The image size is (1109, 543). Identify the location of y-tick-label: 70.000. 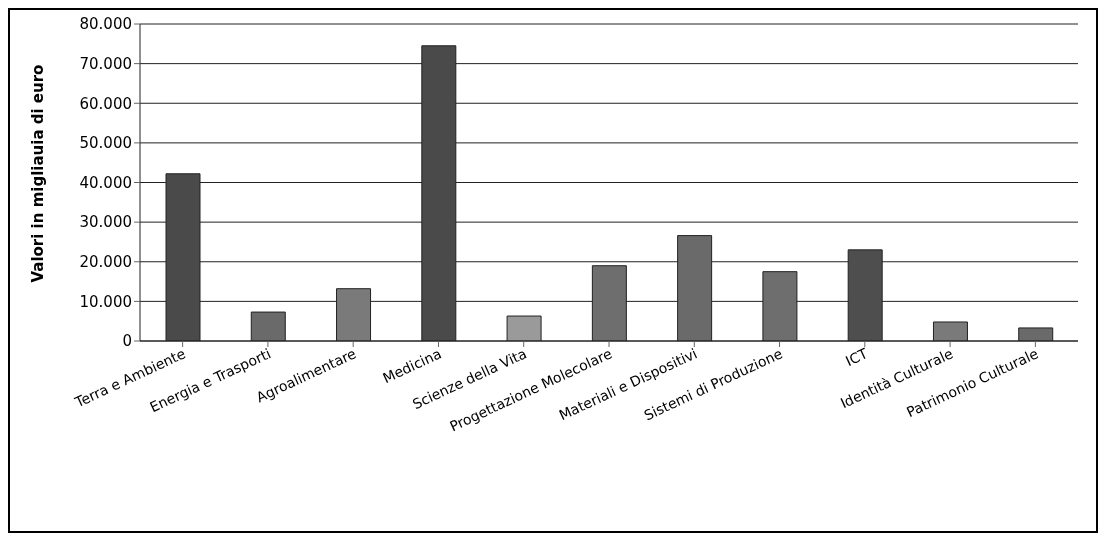
(105, 63).